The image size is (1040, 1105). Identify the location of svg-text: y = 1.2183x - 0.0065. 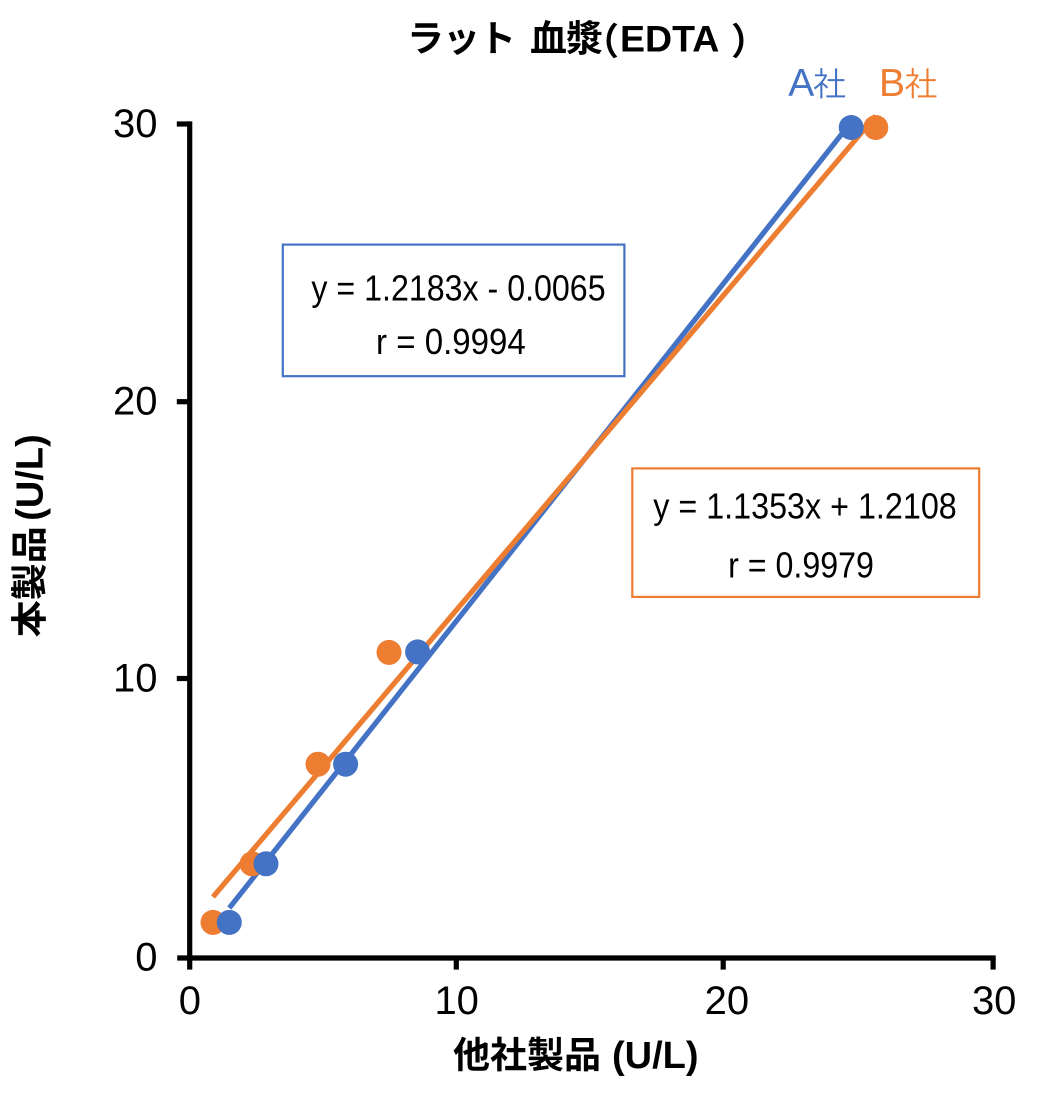
(458, 287).